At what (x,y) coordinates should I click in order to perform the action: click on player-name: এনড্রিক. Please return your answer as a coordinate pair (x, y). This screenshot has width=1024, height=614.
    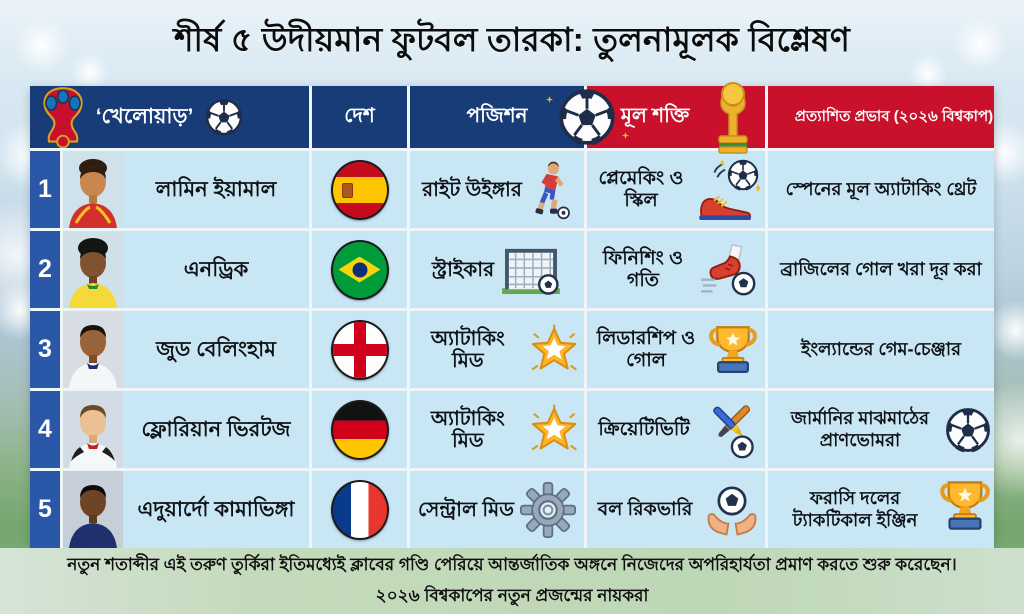
    Looking at the image, I should click on (216, 269).